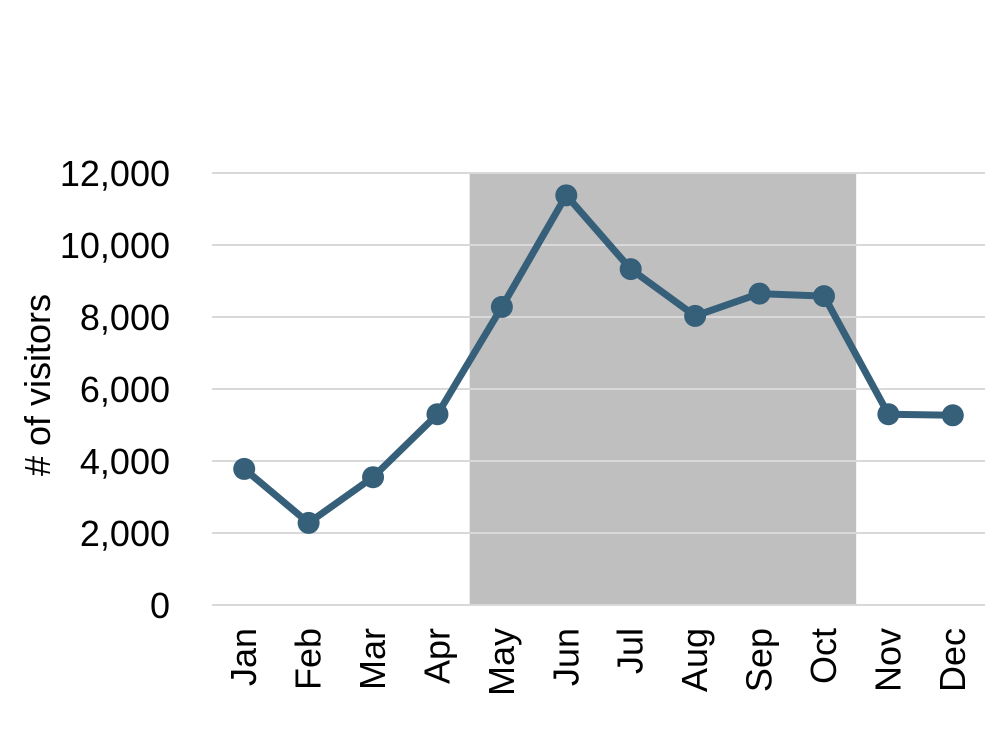 This screenshot has height=755, width=1000. What do you see at coordinates (372, 659) in the screenshot?
I see `x-tick-label: Mar` at bounding box center [372, 659].